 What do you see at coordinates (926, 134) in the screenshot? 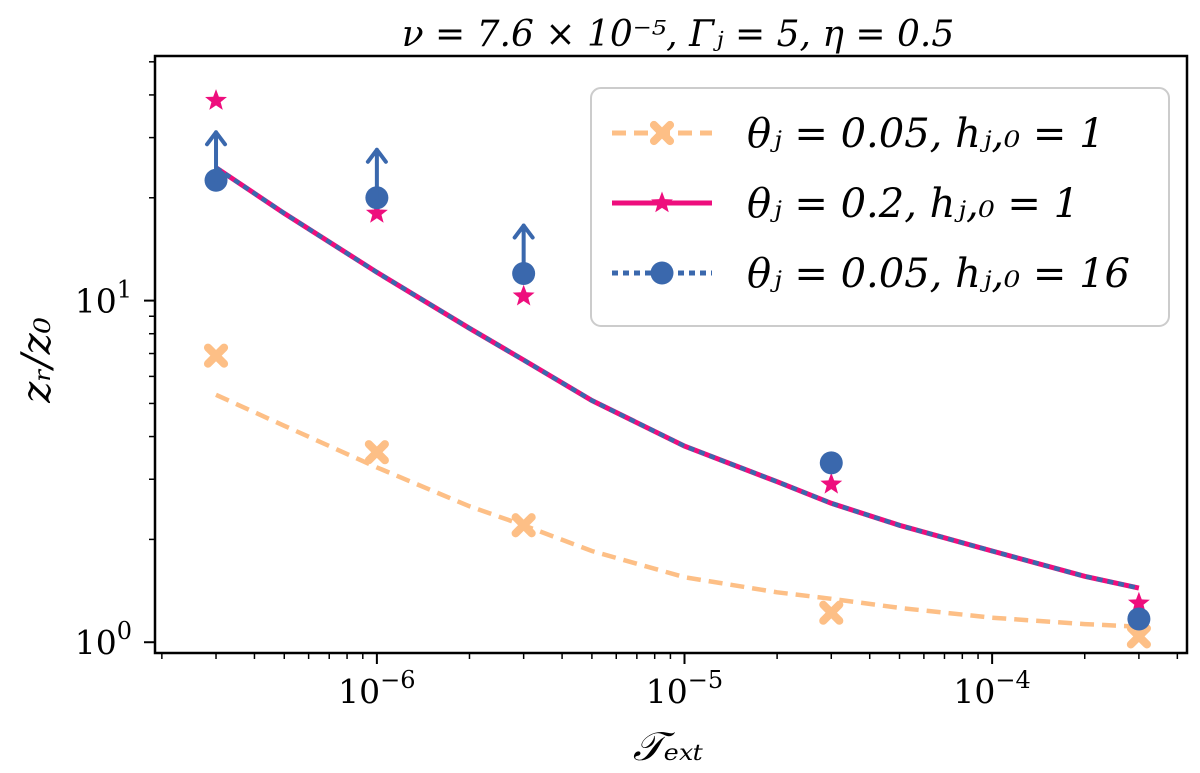
I see `legend-label: θⱼ = 0.05, hⱼ,₀ = 1` at bounding box center [926, 134].